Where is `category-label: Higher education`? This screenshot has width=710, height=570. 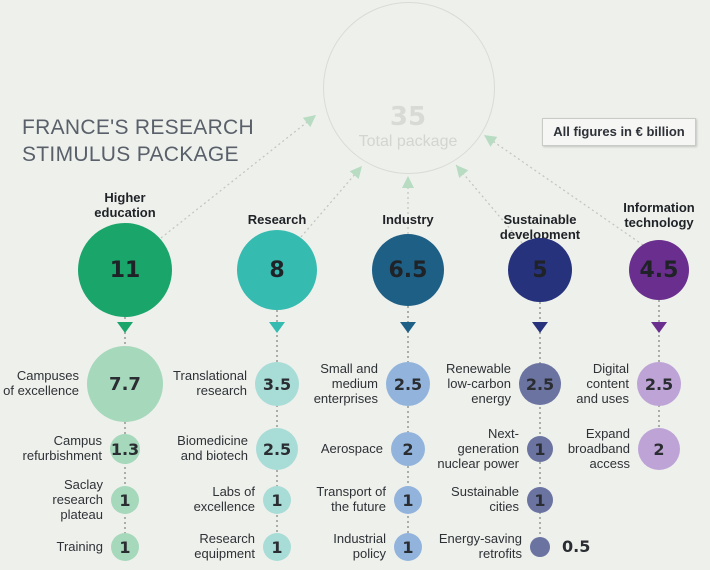 category-label: Higher education is located at coordinates (125, 205).